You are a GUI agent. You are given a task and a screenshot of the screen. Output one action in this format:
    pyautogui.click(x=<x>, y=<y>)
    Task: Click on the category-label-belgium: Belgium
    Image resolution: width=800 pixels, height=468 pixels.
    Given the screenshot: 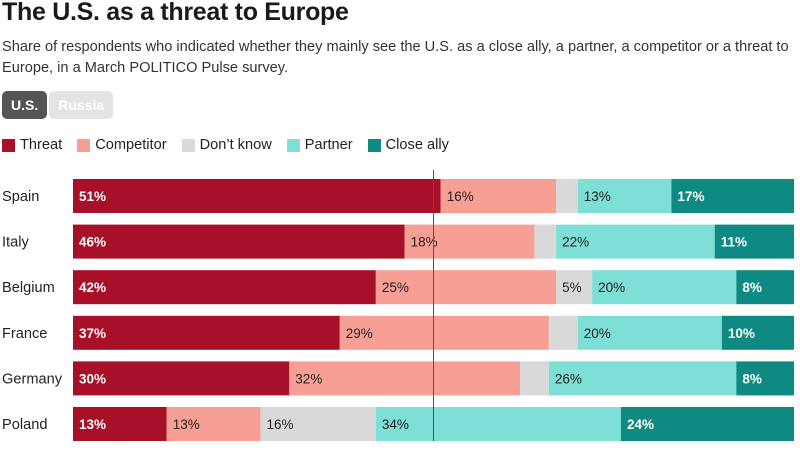 What is the action you would take?
    pyautogui.click(x=28, y=288)
    